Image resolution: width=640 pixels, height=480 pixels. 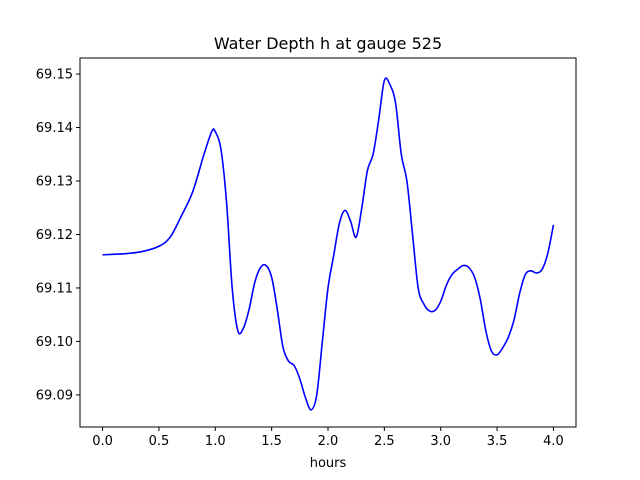 What do you see at coordinates (215, 441) in the screenshot?
I see `x-tick-label: 1.0` at bounding box center [215, 441].